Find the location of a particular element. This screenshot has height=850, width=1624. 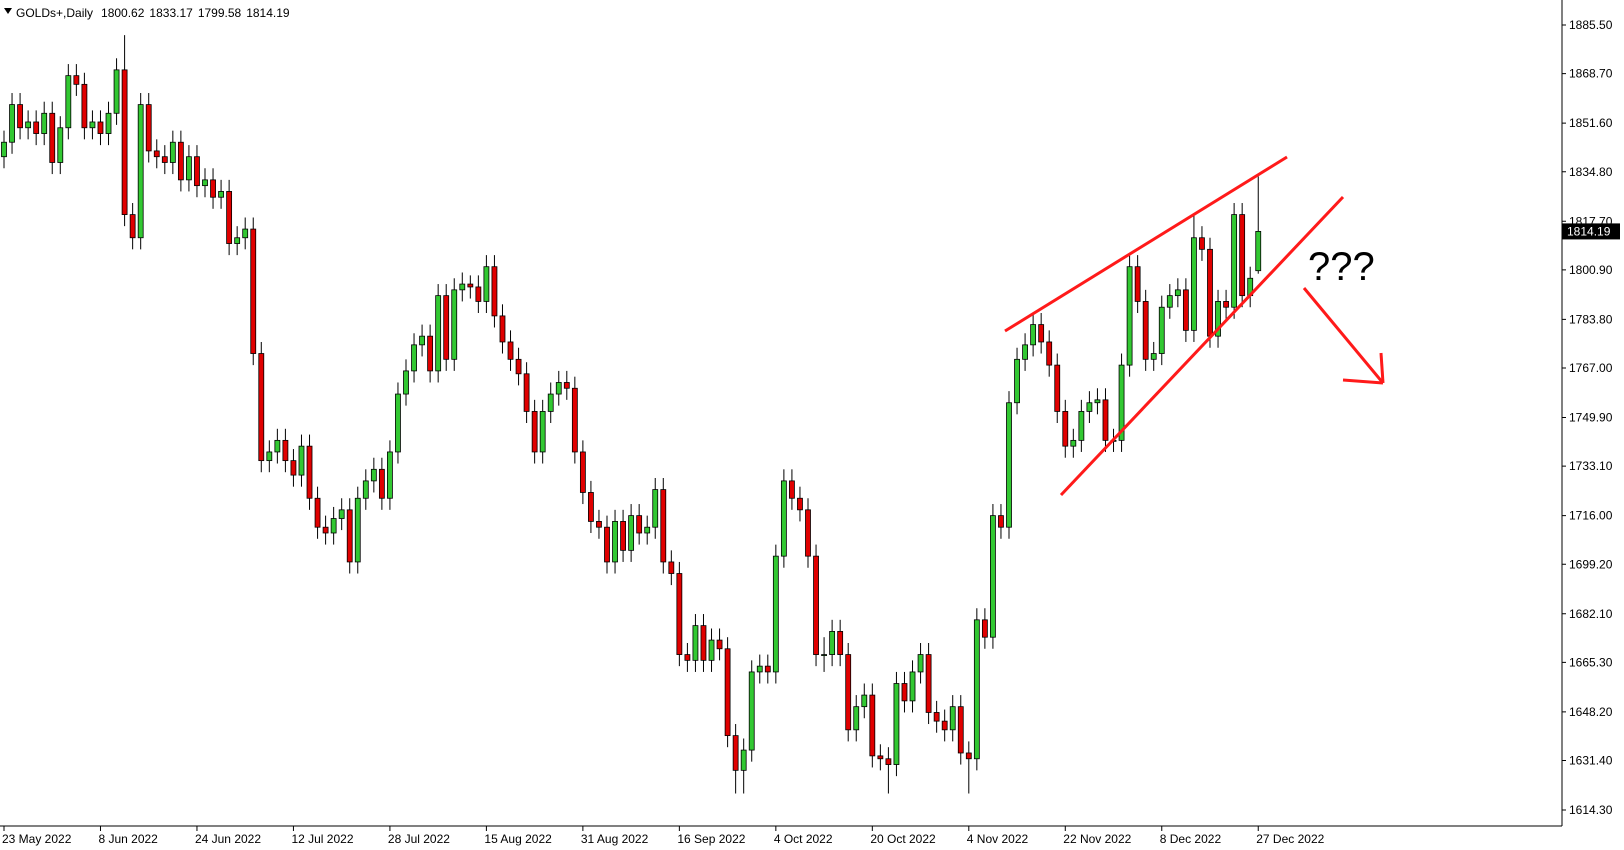

x-tick-label: 27 Dec 2022 is located at coordinates (1290, 839).